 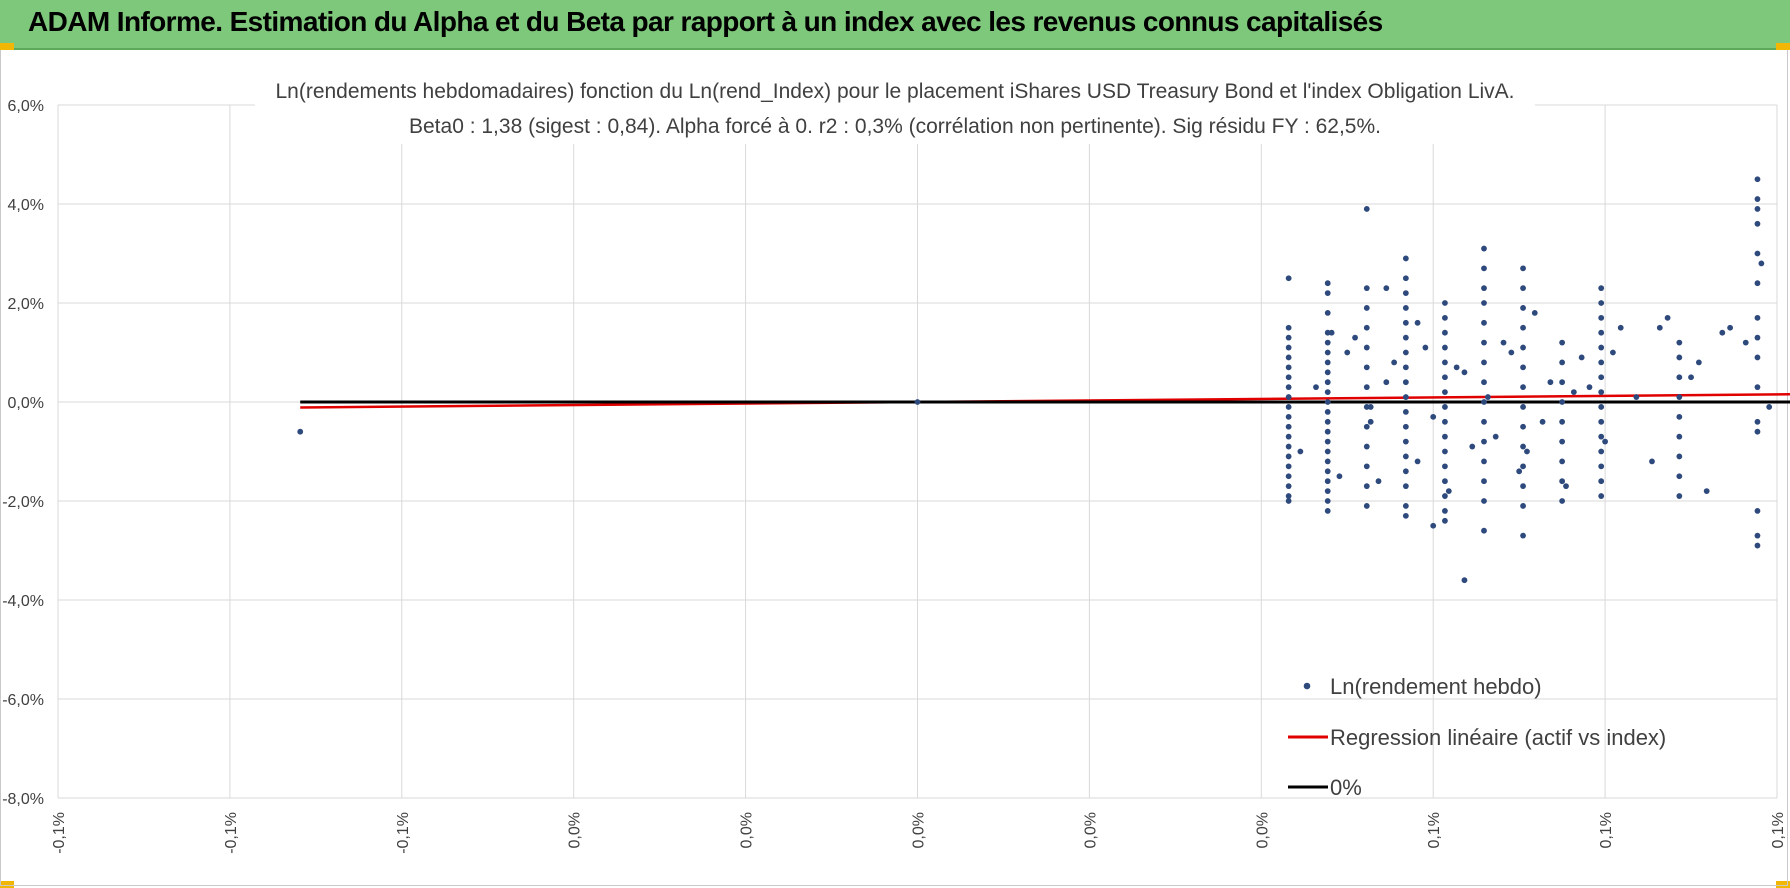 What do you see at coordinates (1498, 737) in the screenshot?
I see `legend-label-regression: Regression linéaire (actif vs index)` at bounding box center [1498, 737].